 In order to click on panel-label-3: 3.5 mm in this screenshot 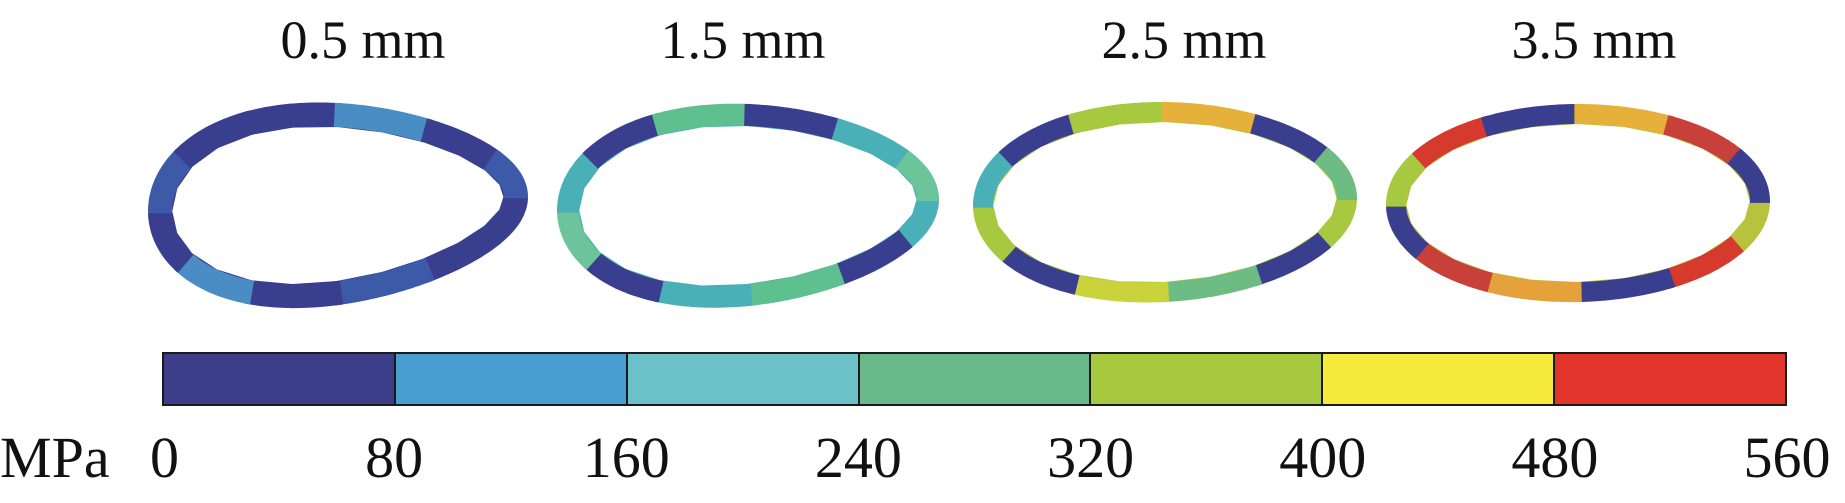, I will do `click(1594, 40)`.